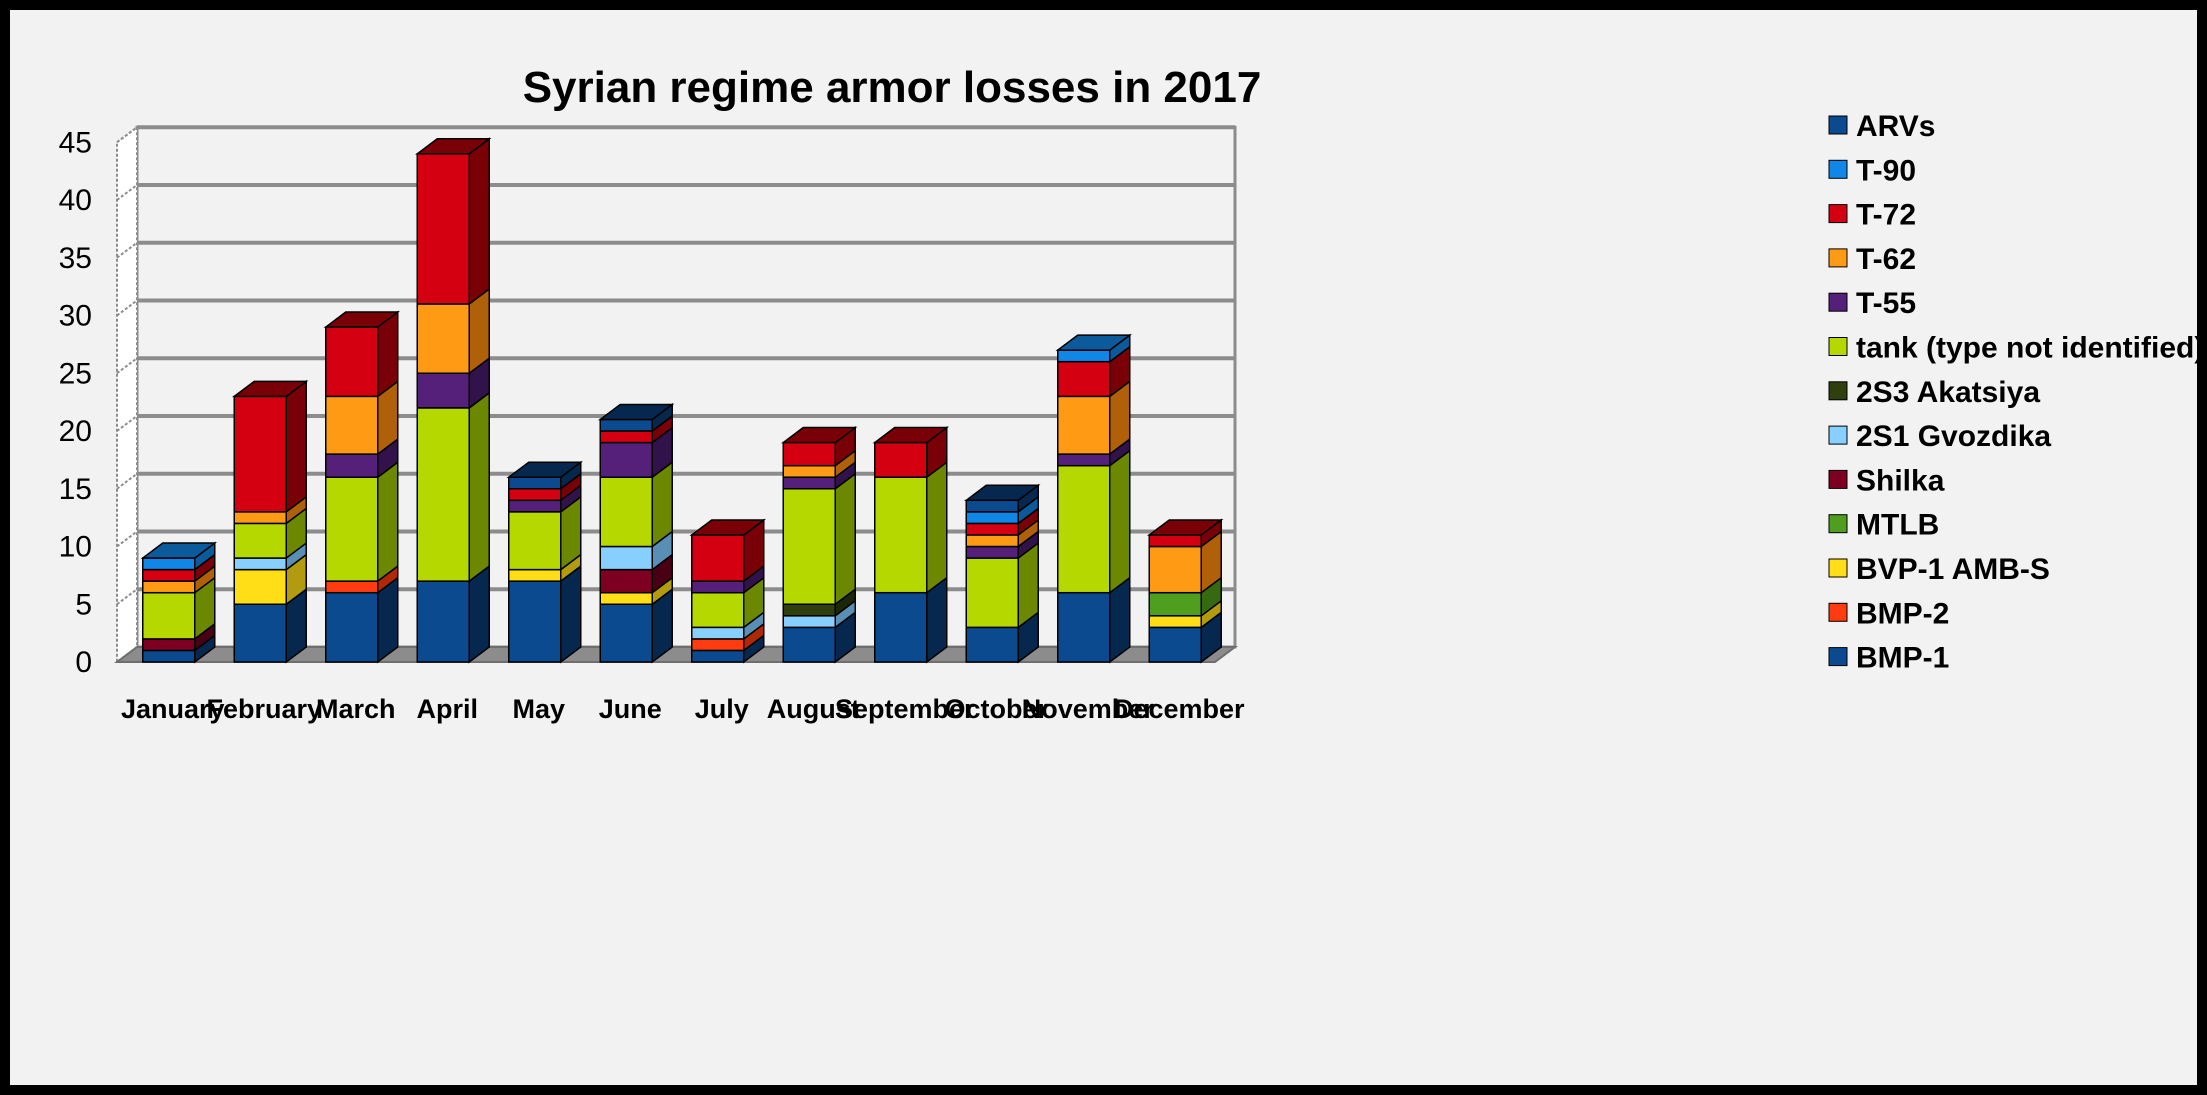 This screenshot has width=2207, height=1095. What do you see at coordinates (1888, 658) in the screenshot?
I see `legend-item-bmp-1: BMP-1` at bounding box center [1888, 658].